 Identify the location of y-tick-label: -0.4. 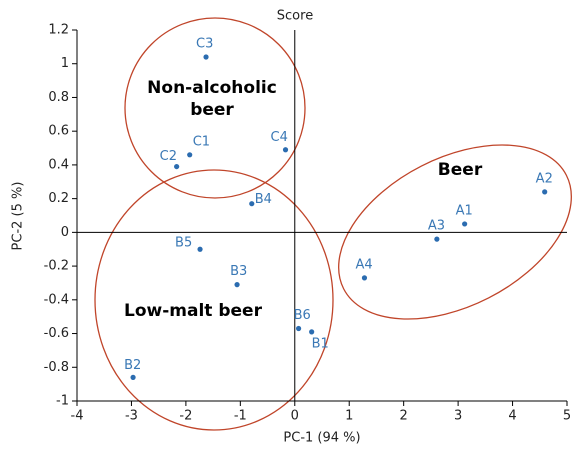
(56, 299).